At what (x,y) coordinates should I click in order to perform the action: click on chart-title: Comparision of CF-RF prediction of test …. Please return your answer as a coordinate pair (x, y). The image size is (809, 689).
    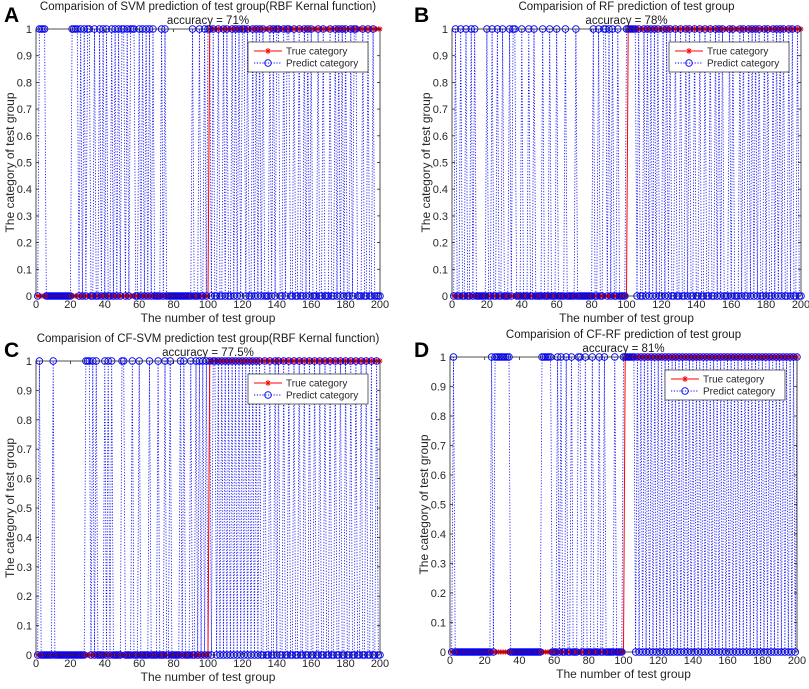
    Looking at the image, I should click on (623, 335).